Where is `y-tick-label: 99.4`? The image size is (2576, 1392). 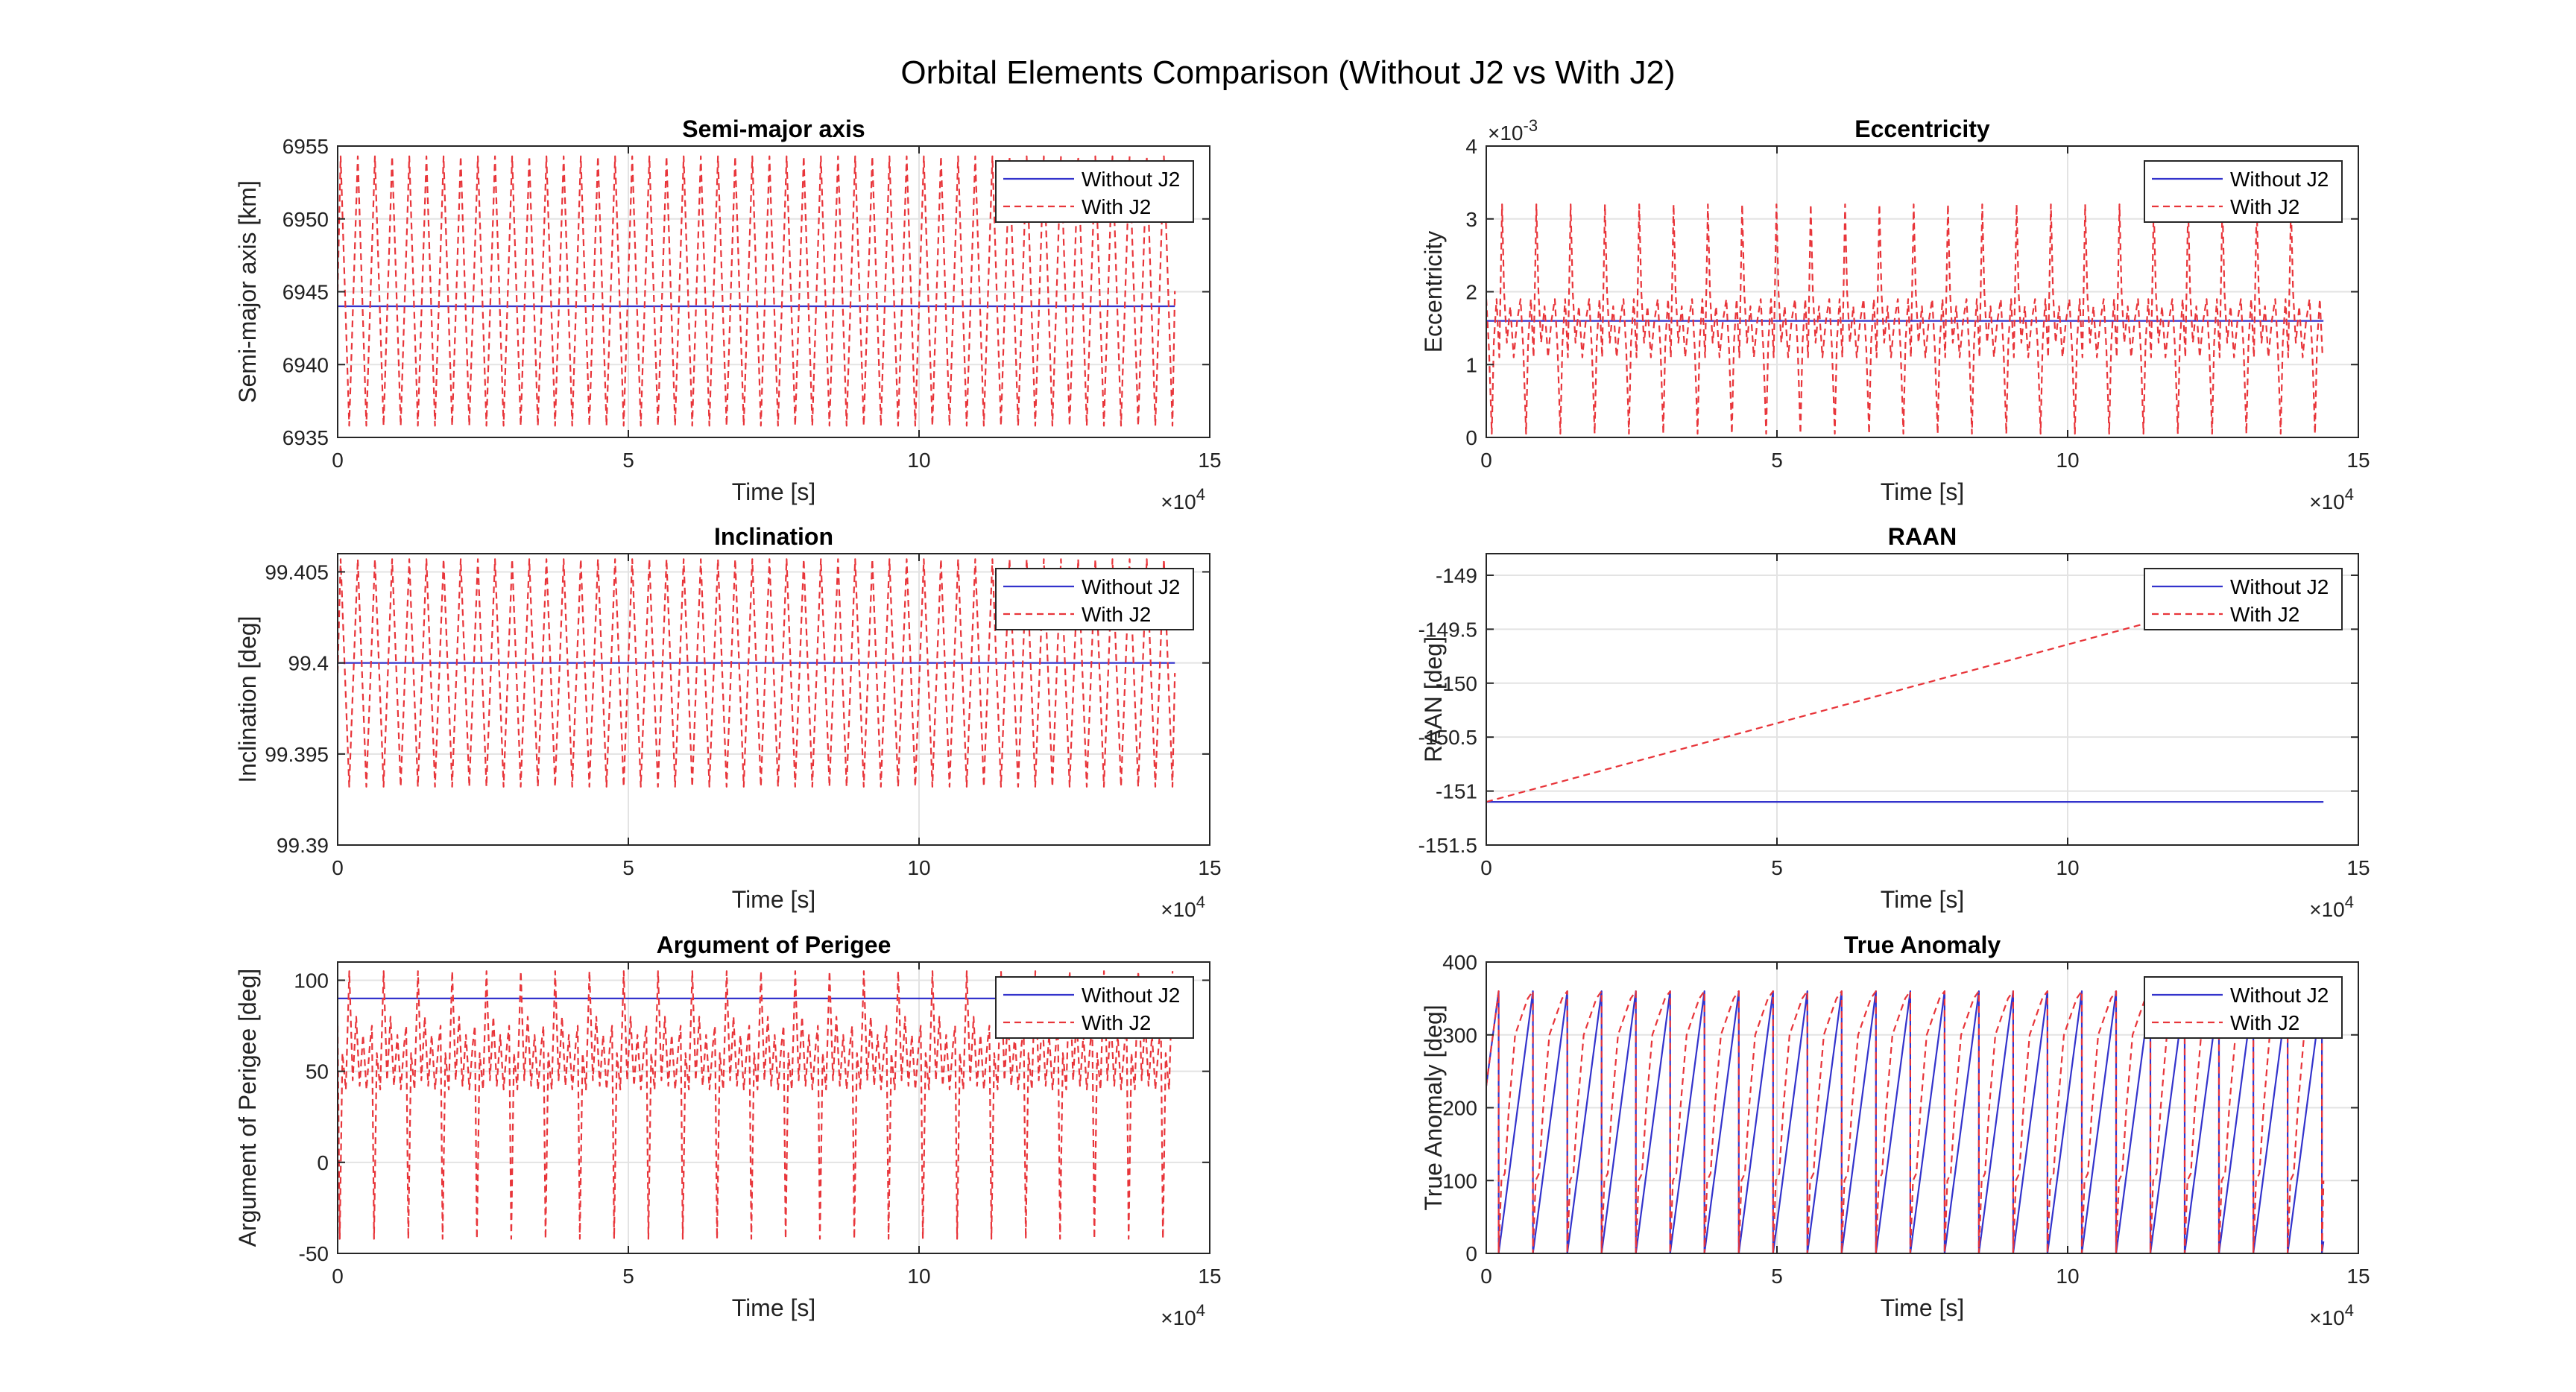
y-tick-label: 99.4 is located at coordinates (309, 663).